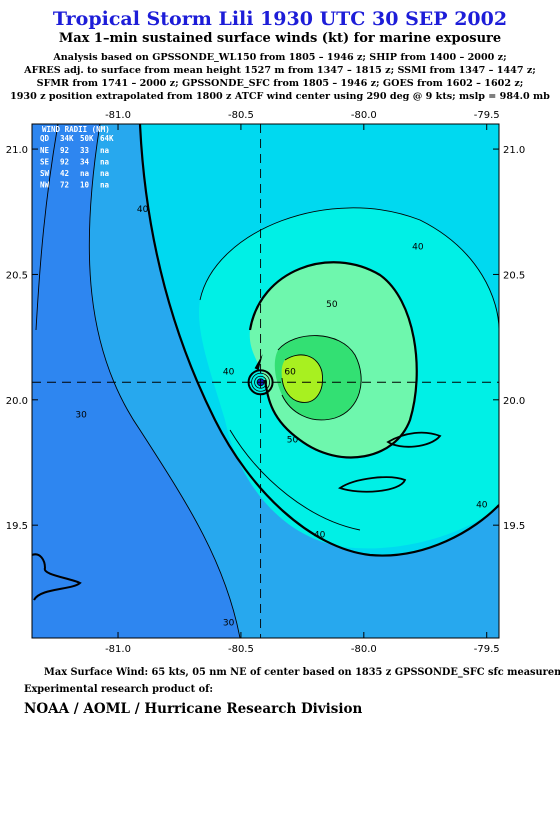 This screenshot has height=815, width=560. I want to click on wind-radii-cell-1-3: na, so click(105, 162).